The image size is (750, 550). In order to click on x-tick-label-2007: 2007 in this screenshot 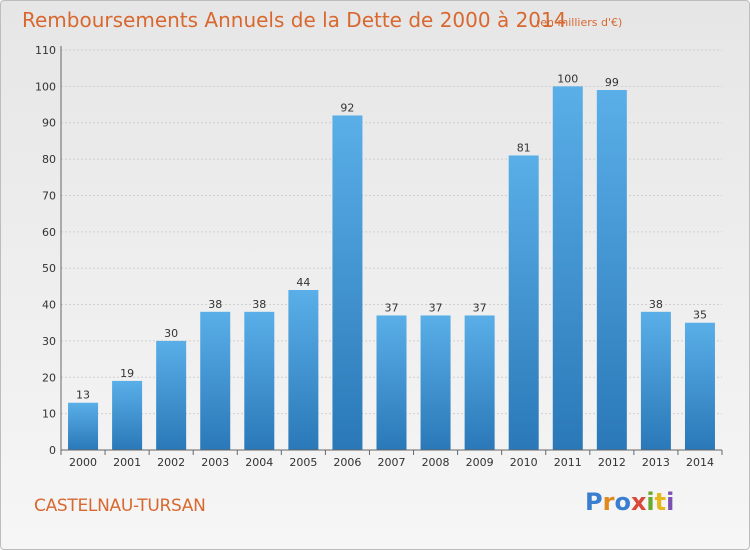, I will do `click(392, 462)`.